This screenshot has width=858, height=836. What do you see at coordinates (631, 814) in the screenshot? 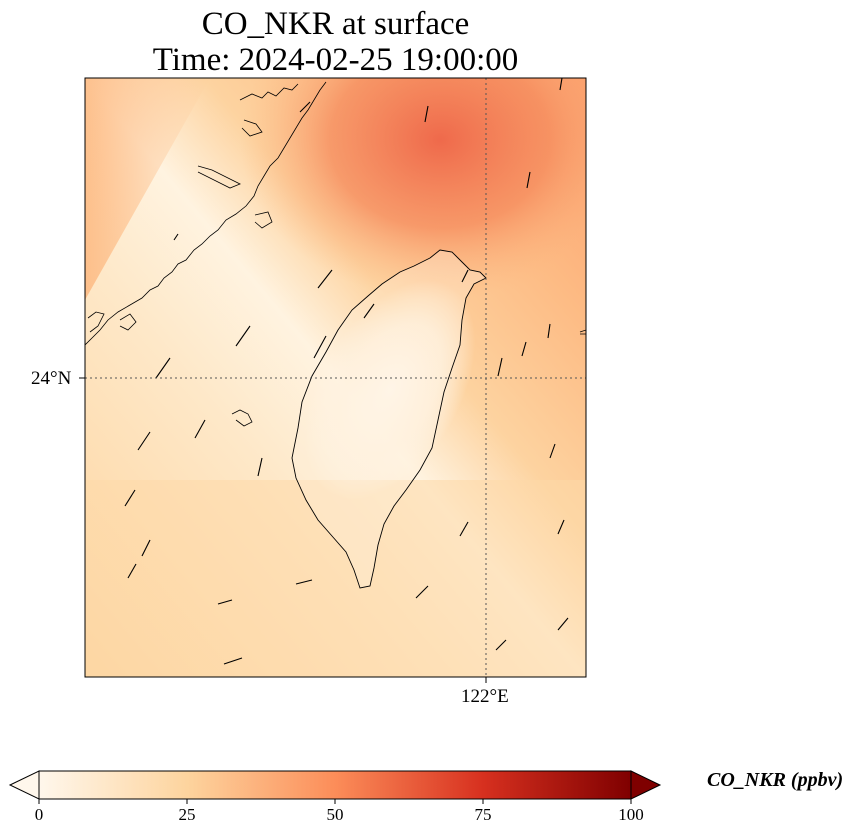
I see `colorbar-tick-label: 100` at bounding box center [631, 814].